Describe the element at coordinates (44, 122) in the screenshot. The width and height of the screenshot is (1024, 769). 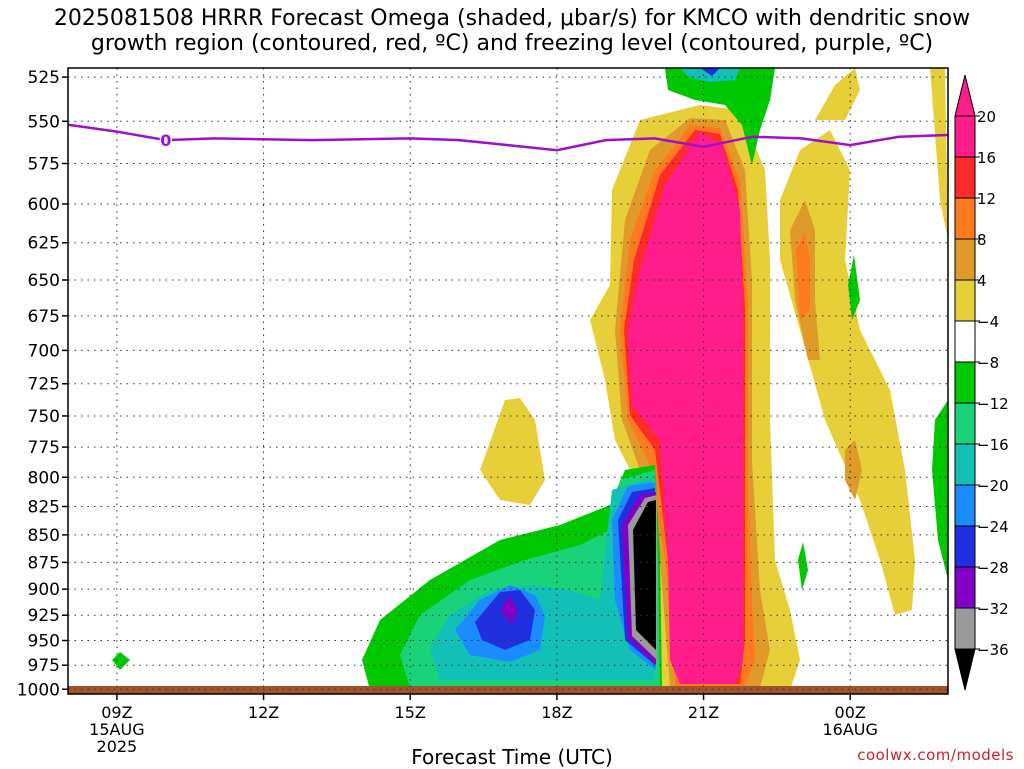
I see `y-tick-label: 550` at that location.